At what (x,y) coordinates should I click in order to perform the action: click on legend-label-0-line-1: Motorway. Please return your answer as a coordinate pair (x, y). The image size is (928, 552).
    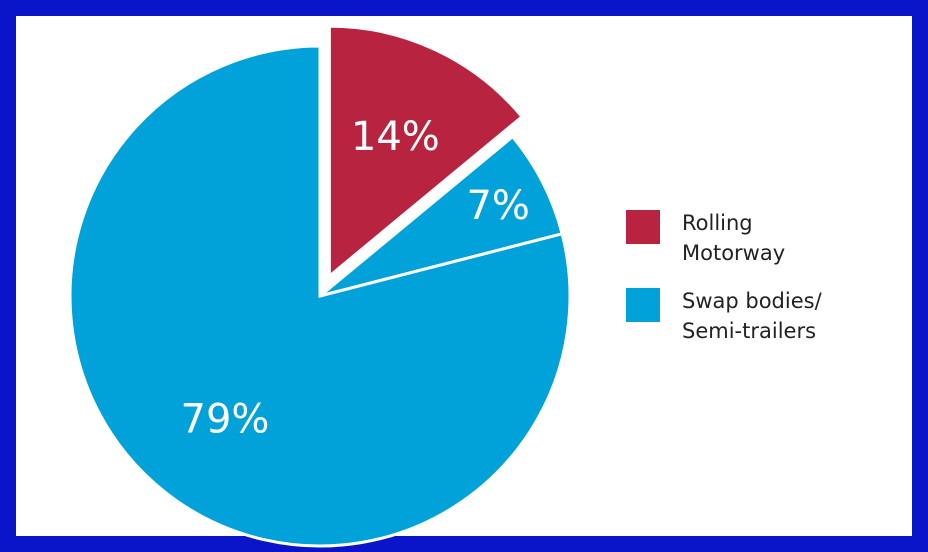
    Looking at the image, I should click on (733, 253).